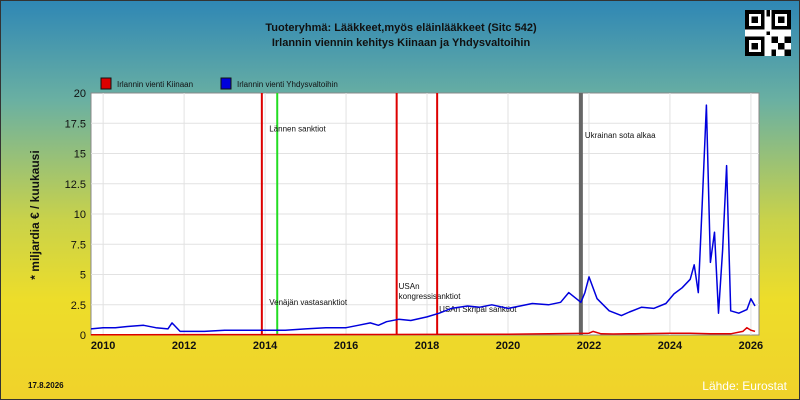  What do you see at coordinates (80, 94) in the screenshot?
I see `y-tick-label: 20` at bounding box center [80, 94].